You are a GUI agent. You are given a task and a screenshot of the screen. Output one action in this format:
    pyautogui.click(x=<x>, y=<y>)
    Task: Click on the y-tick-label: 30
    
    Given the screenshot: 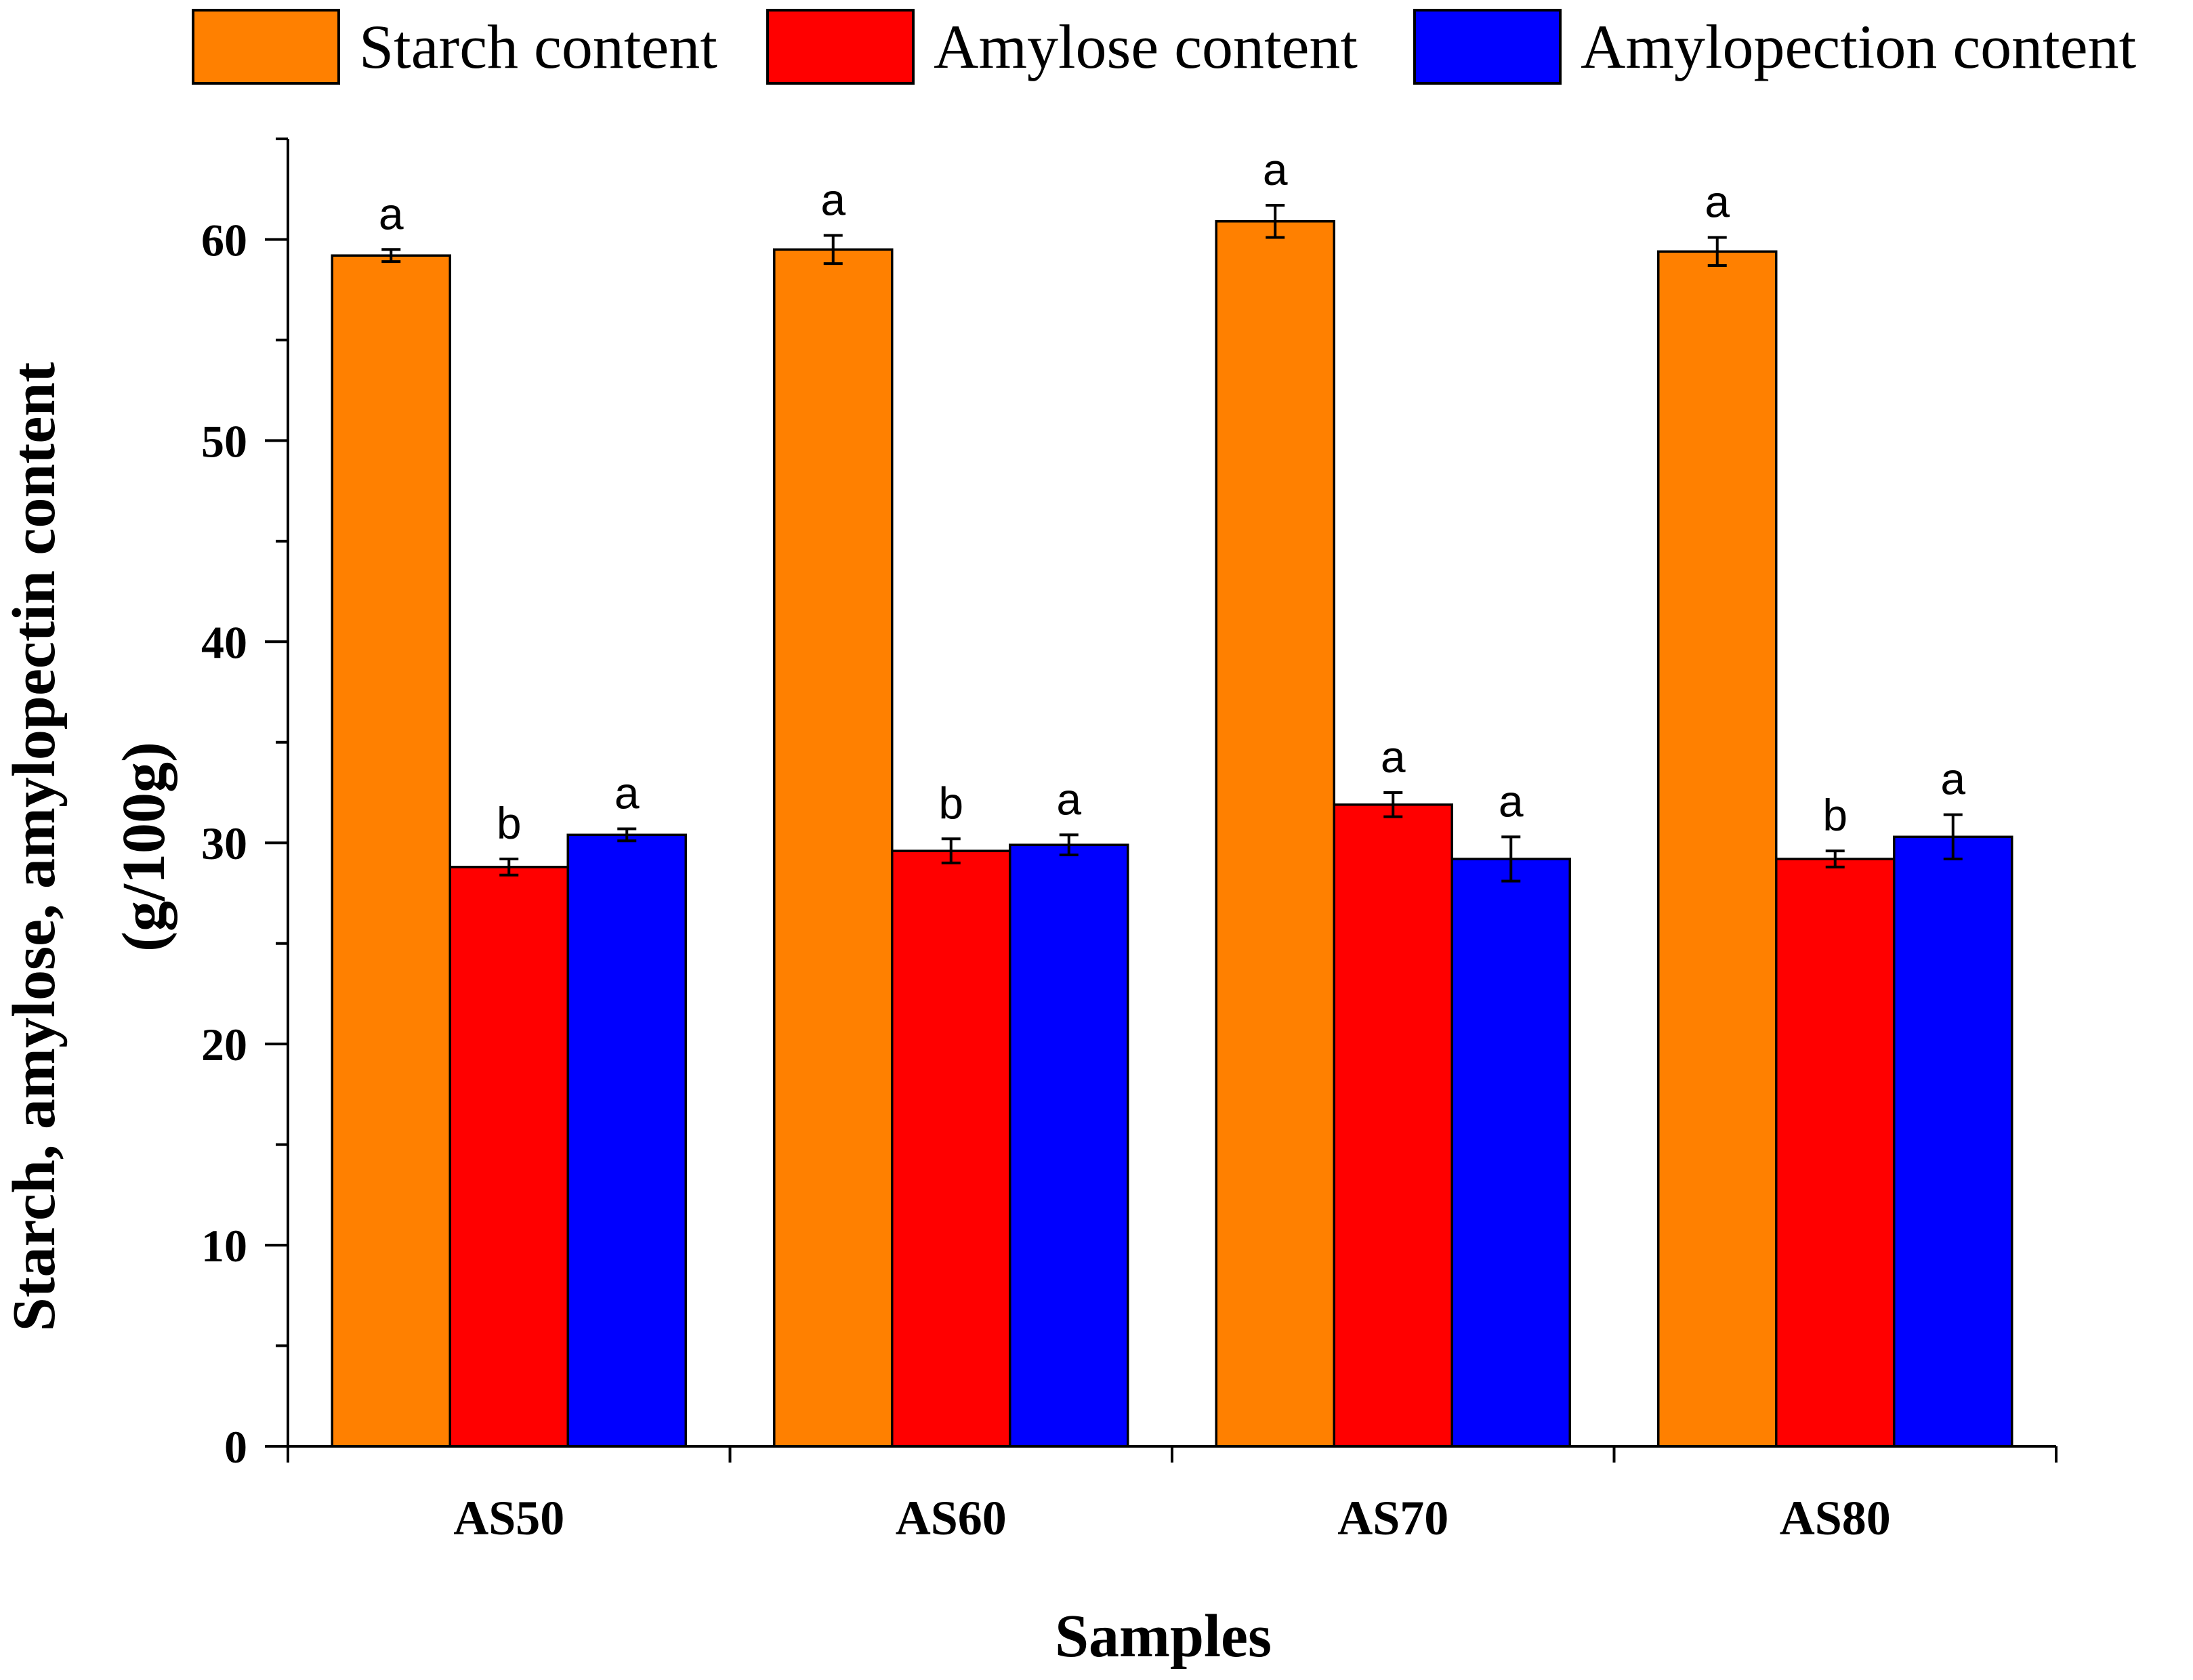 What is the action you would take?
    pyautogui.click(x=224, y=843)
    